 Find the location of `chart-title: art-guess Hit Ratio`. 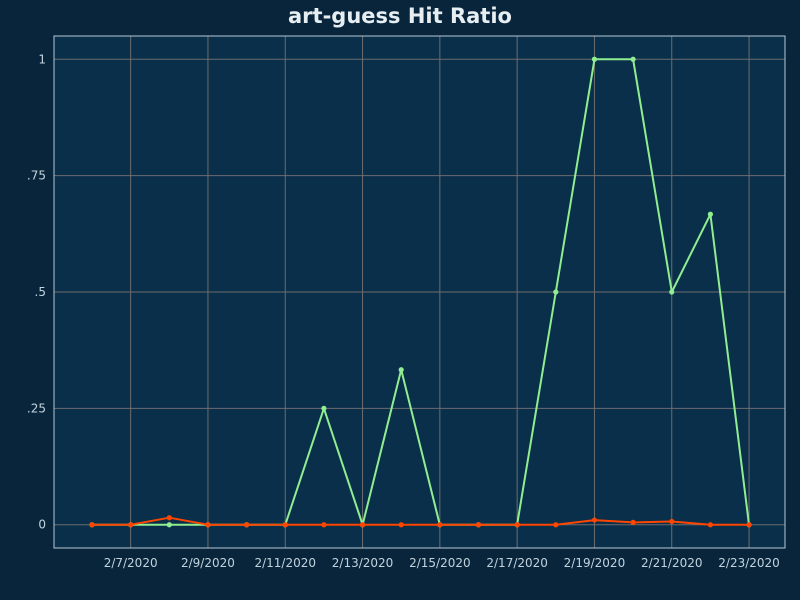

chart-title: art-guess Hit Ratio is located at coordinates (400, 16).